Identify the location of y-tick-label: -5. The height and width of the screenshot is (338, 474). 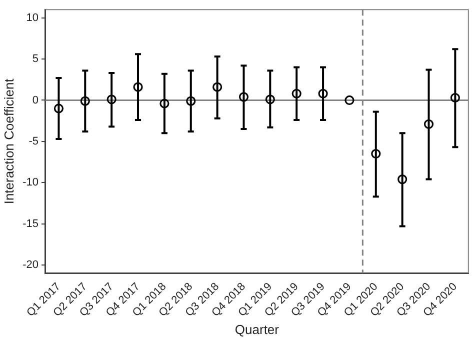
(33, 141).